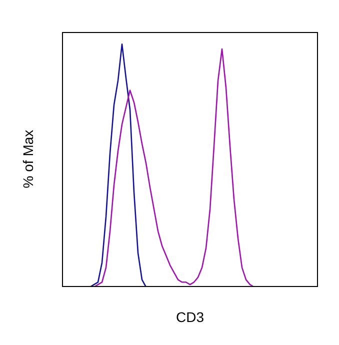 The image size is (339, 345). Describe the element at coordinates (28, 159) in the screenshot. I see `y-axis-title: % of Max` at that location.